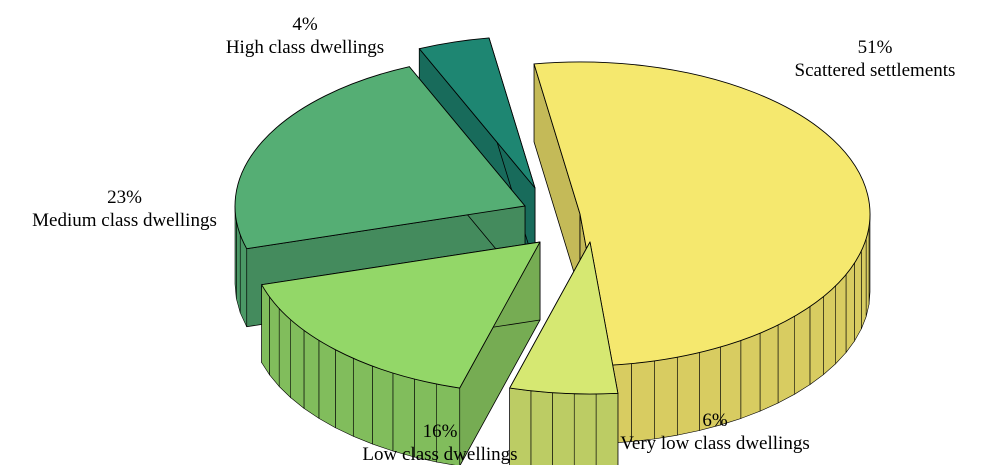 Image resolution: width=988 pixels, height=466 pixels. I want to click on percent-scattered-settlements: 51%, so click(875, 47).